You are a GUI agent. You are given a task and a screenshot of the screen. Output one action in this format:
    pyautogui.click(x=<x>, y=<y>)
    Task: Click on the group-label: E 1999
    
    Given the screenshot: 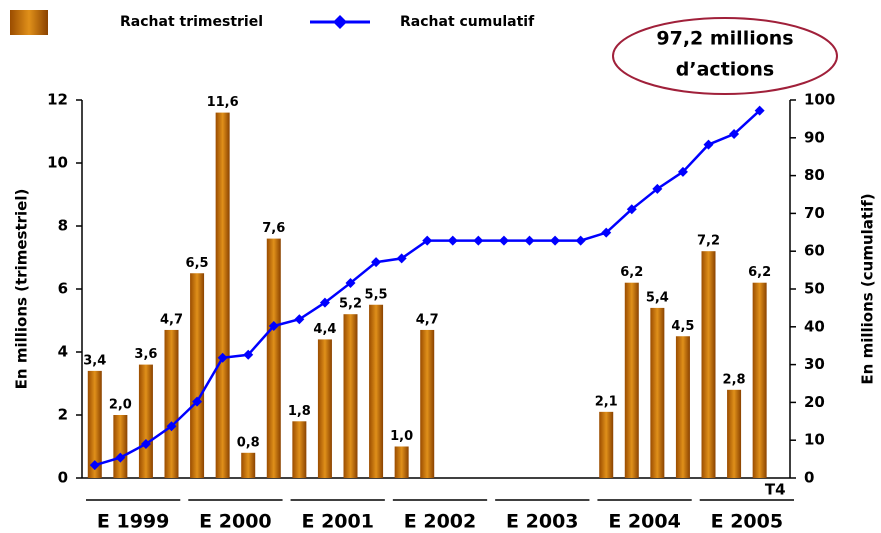 What is the action you would take?
    pyautogui.click(x=133, y=522)
    